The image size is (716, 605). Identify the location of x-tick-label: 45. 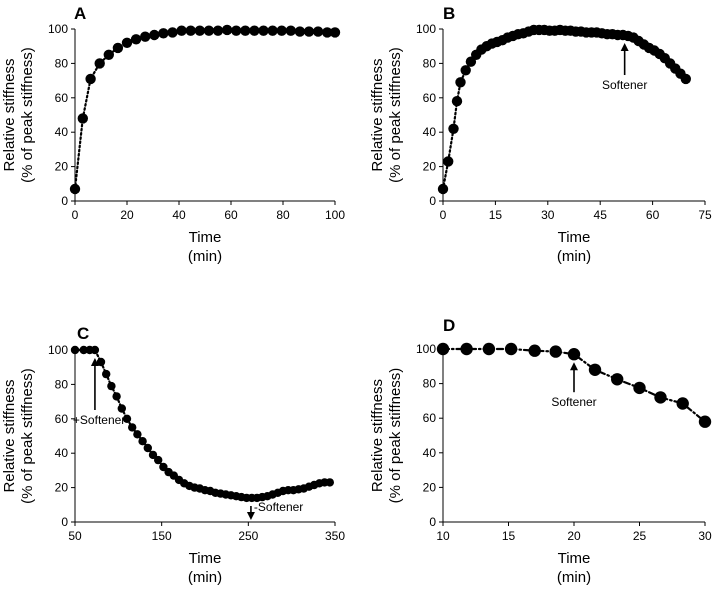
(601, 215).